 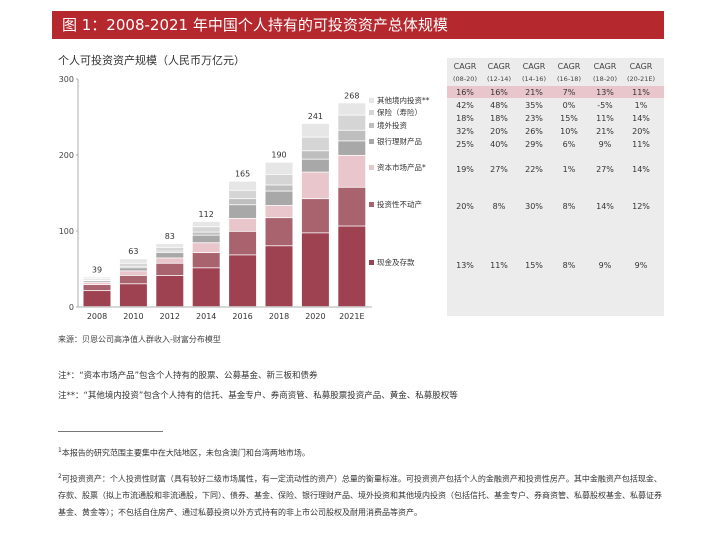 I want to click on legend-label-1: 投资性不动产, so click(x=399, y=204).